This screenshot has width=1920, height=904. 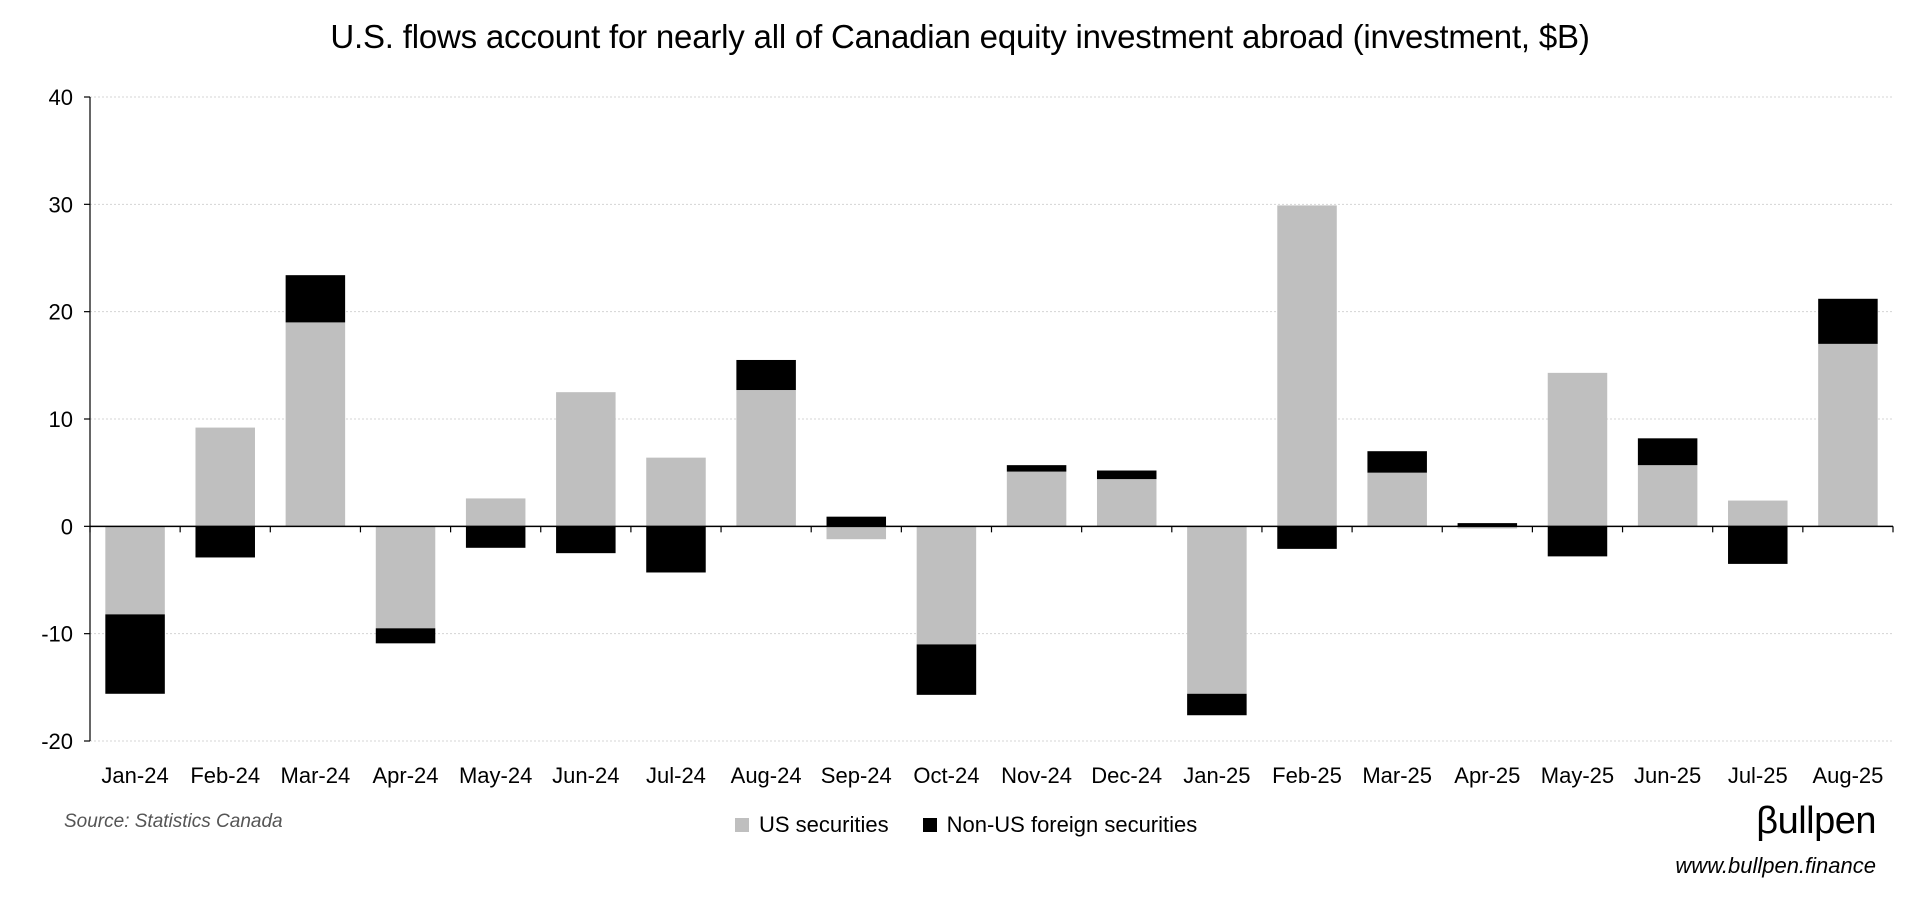 What do you see at coordinates (946, 775) in the screenshot?
I see `x-tick-label: Oct-24` at bounding box center [946, 775].